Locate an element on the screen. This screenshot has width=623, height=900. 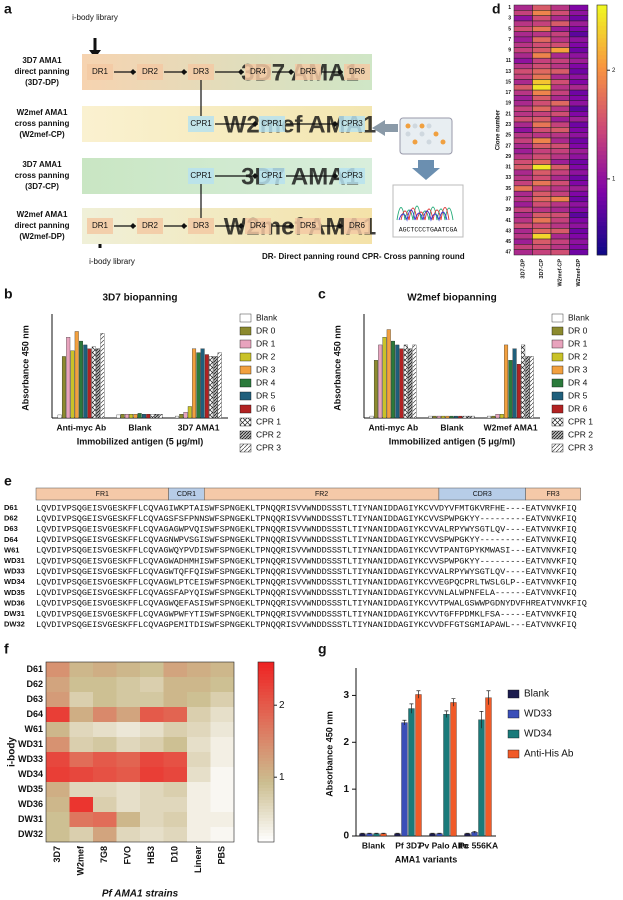
row-label: 3 is located at coordinates (509, 19).